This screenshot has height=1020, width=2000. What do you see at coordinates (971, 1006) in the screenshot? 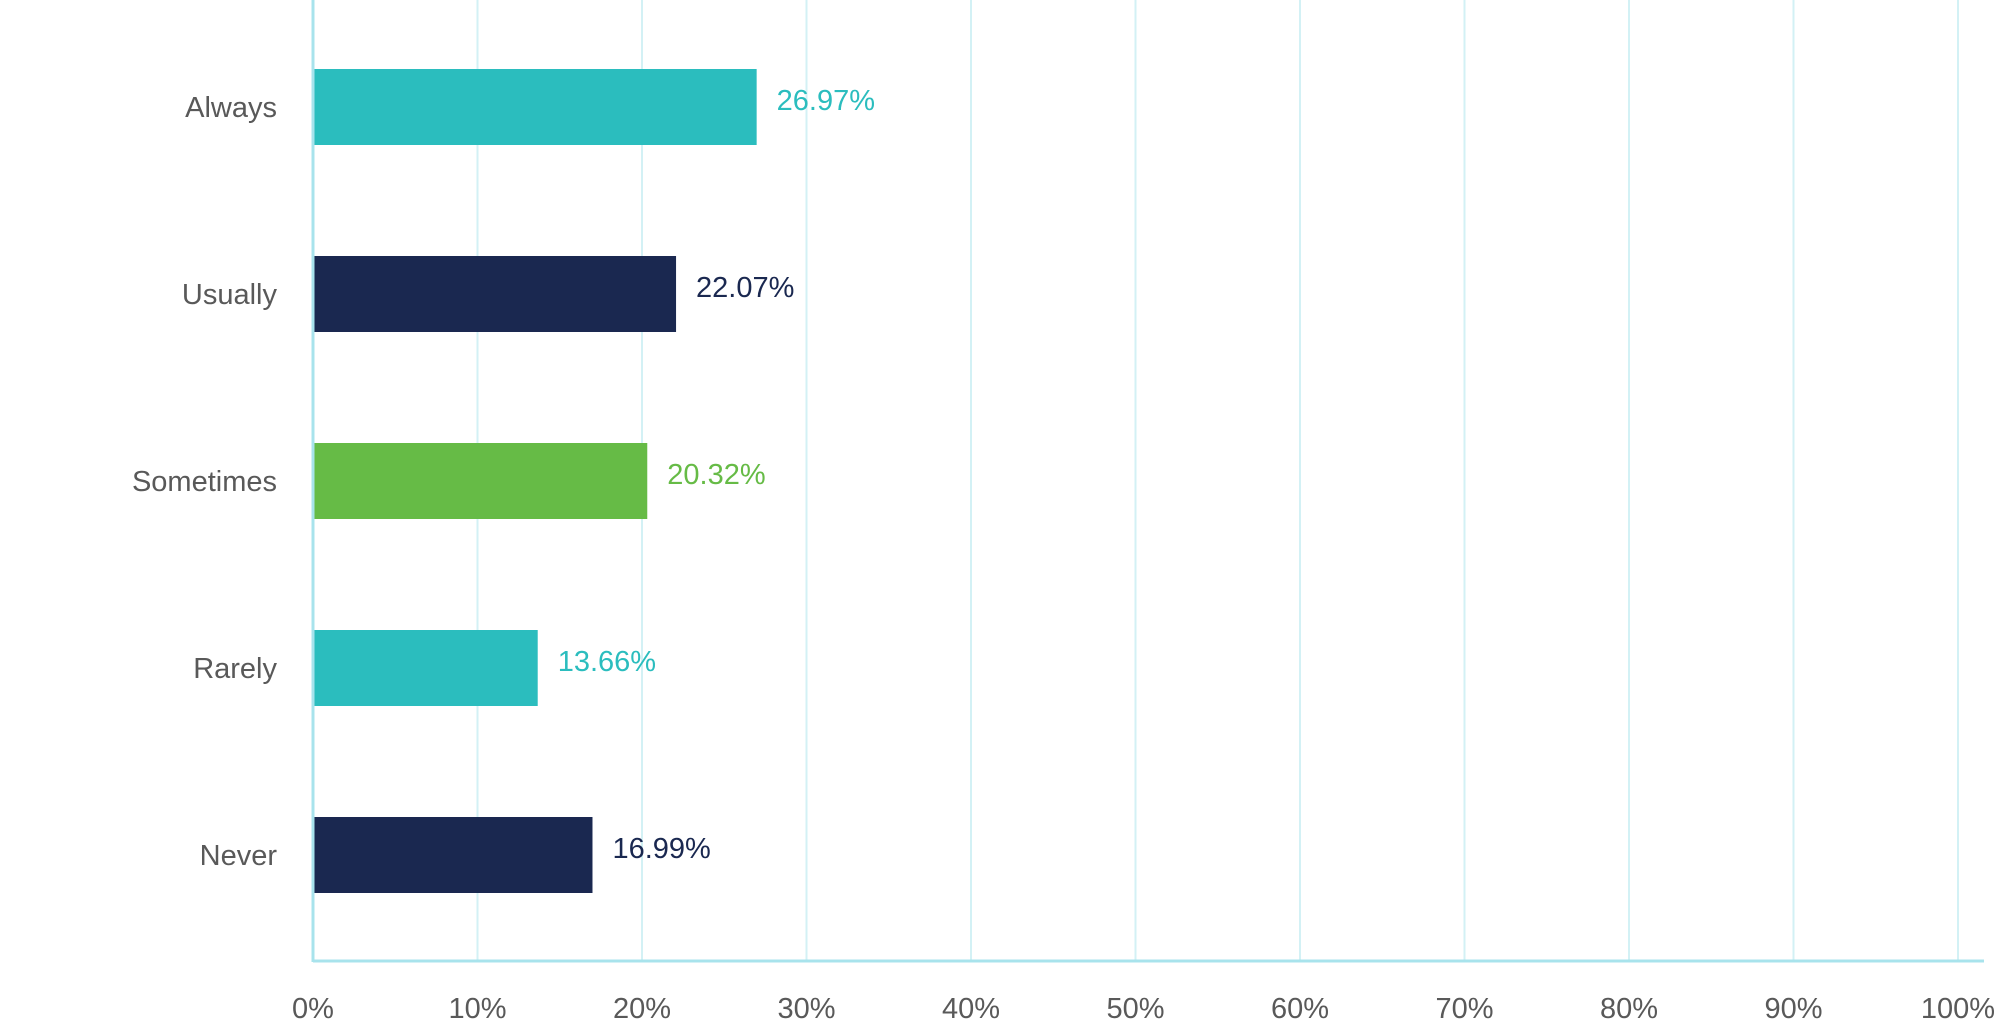
I see `x-tick-label: 40%` at bounding box center [971, 1006].